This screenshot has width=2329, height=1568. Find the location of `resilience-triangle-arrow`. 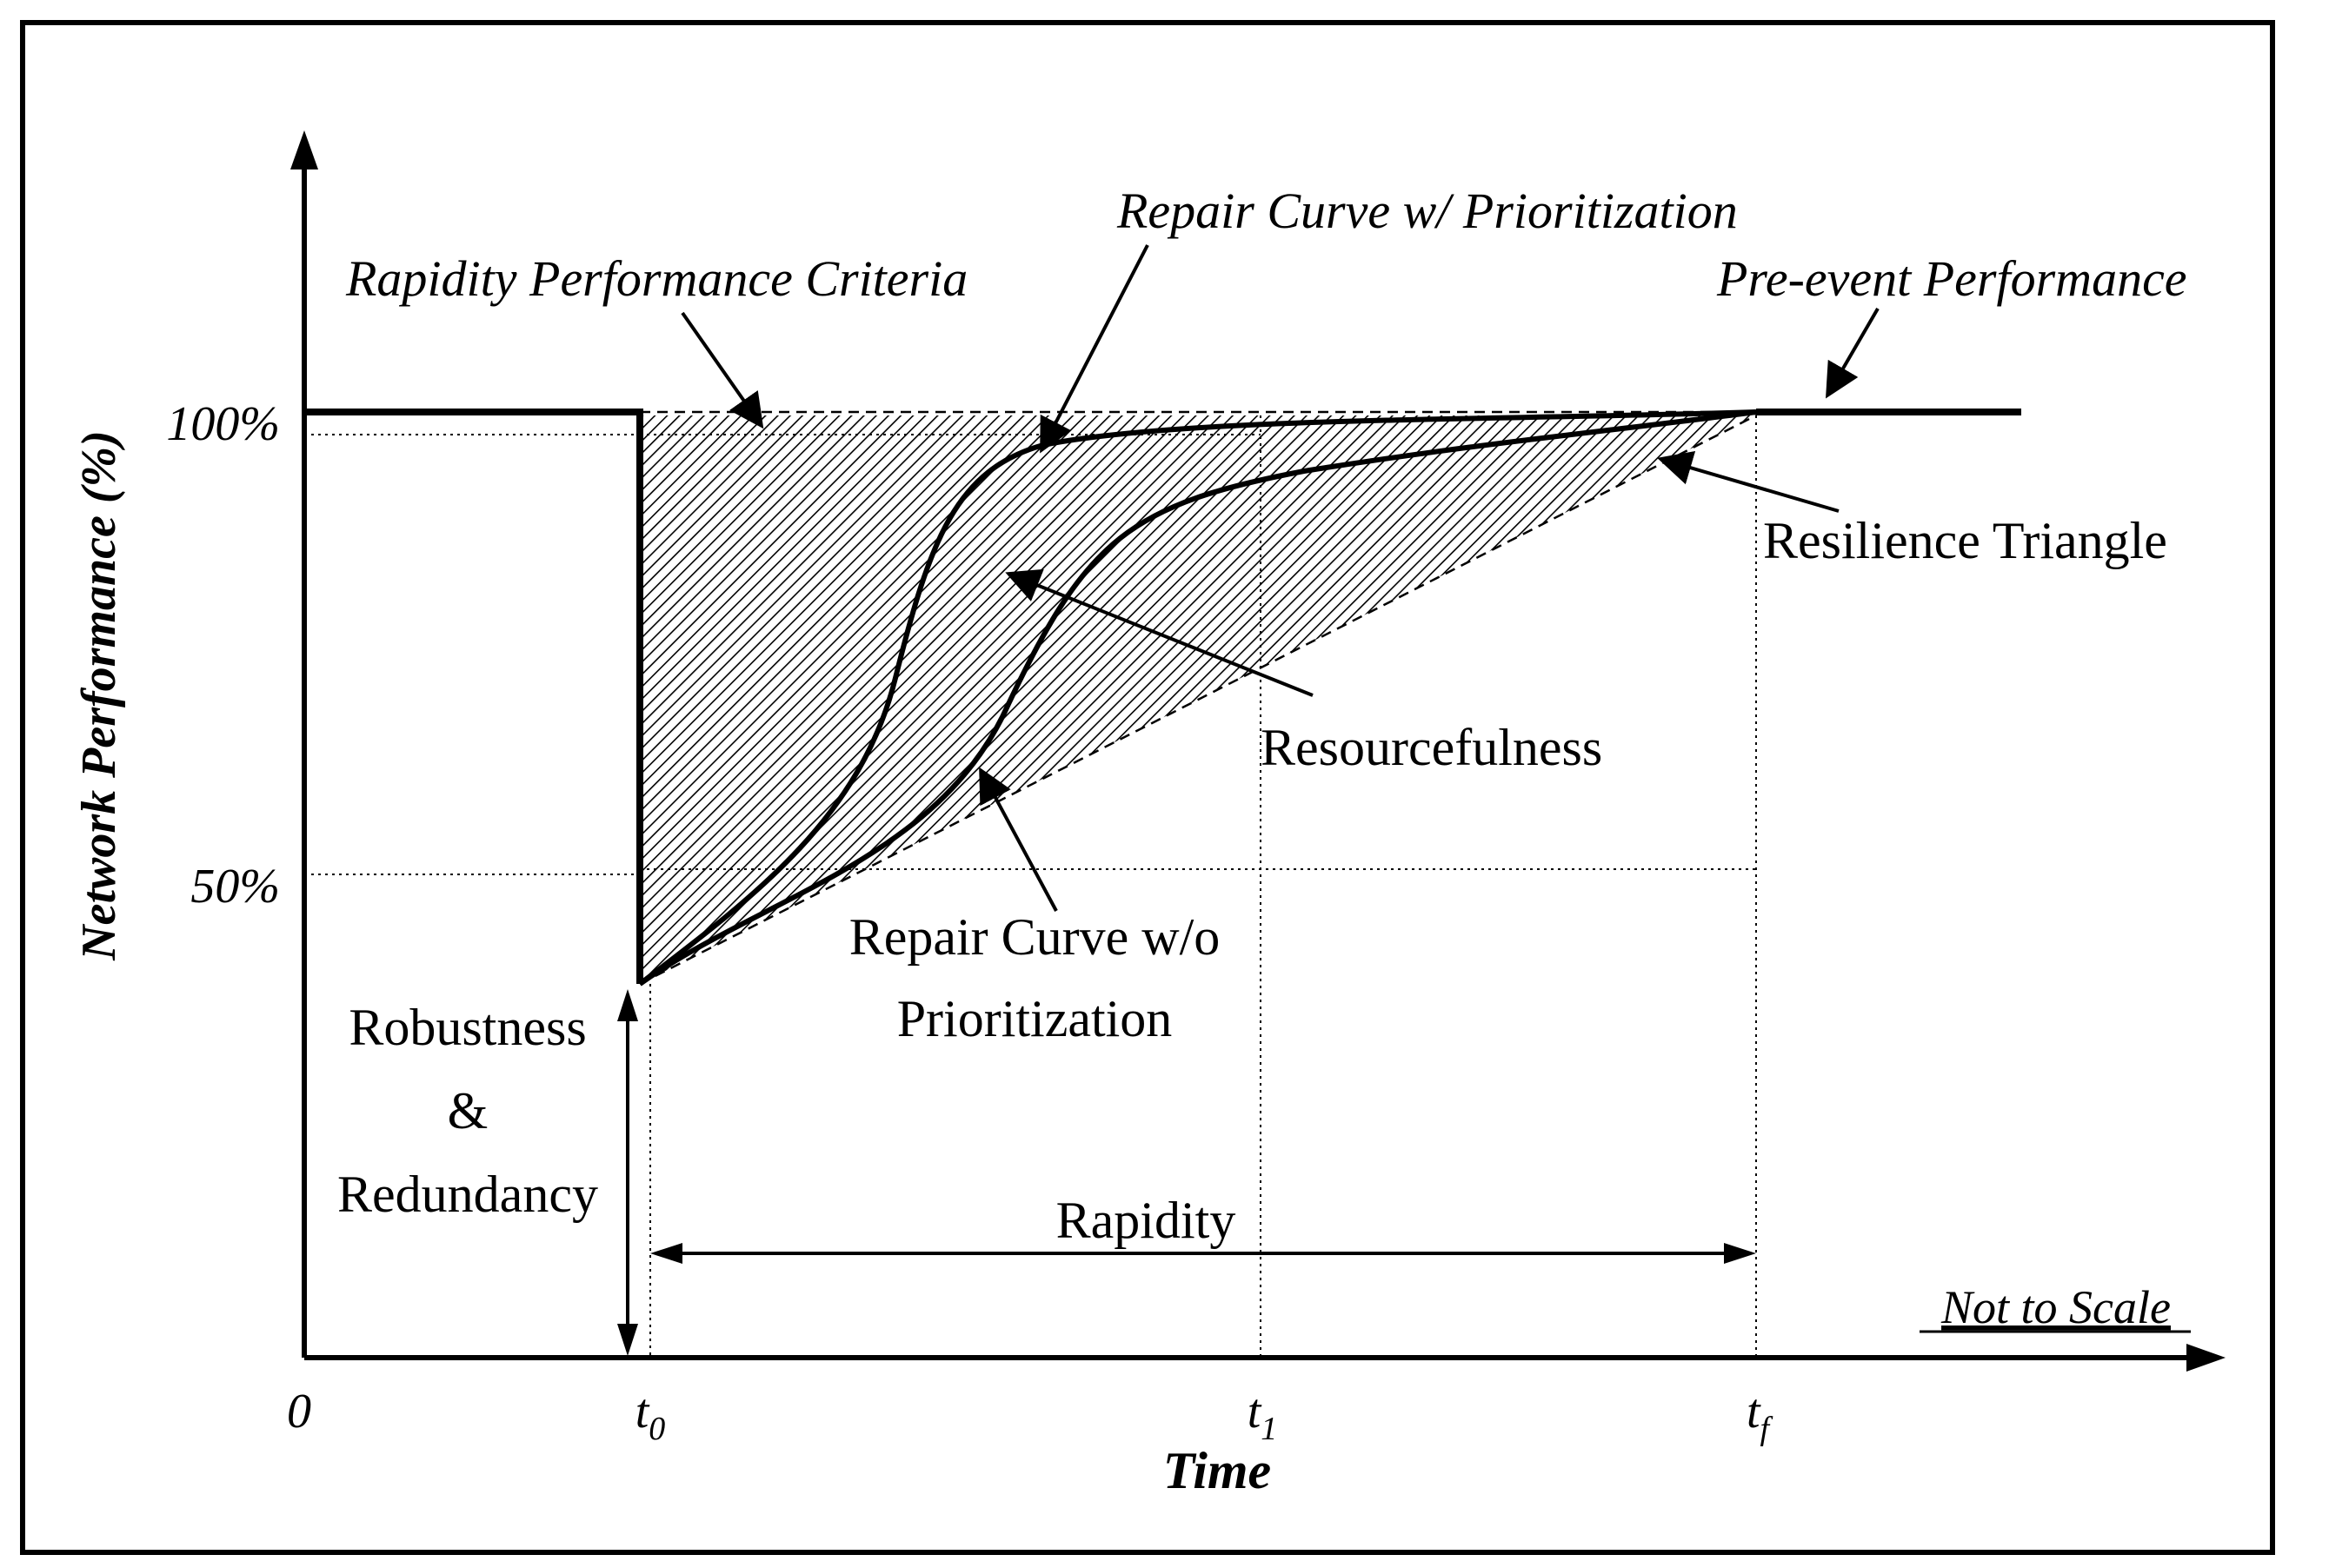

resilience-triangle-arrow is located at coordinates (1748, 481).